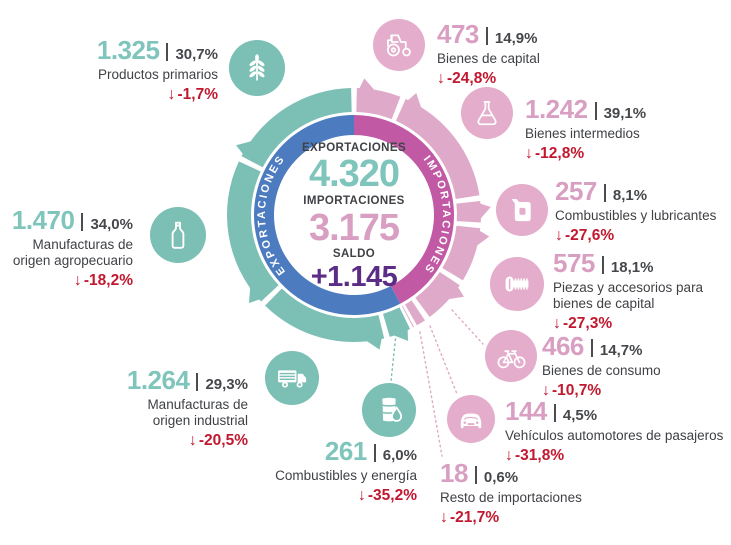 Image resolution: width=731 pixels, height=545 pixels. Describe the element at coordinates (583, 323) in the screenshot. I see `change: ↓ -27,3%` at that location.